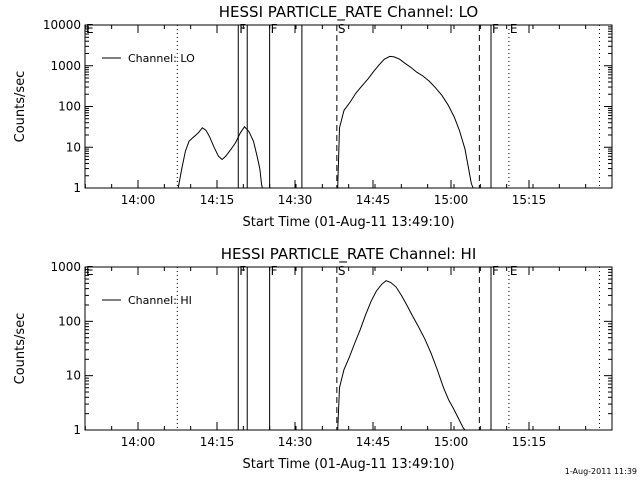  What do you see at coordinates (349, 254) in the screenshot?
I see `chart-title: HESSI PARTICLE_RATE Channel: HI` at bounding box center [349, 254].